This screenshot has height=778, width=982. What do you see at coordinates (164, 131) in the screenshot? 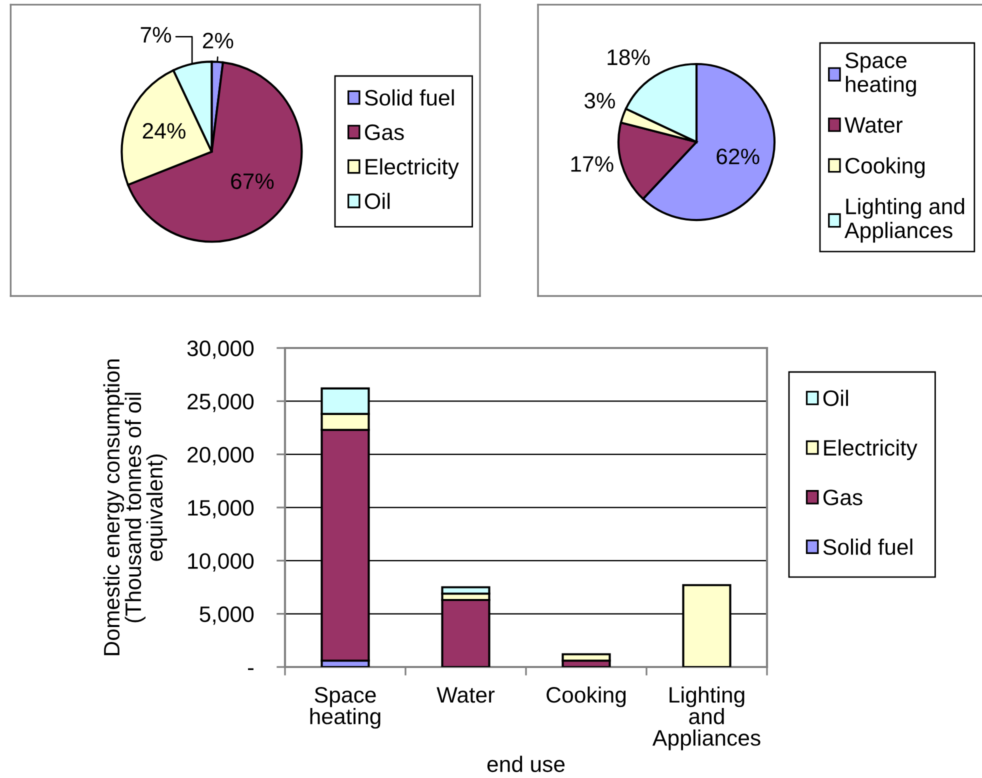
I see `data-label: 24%` at bounding box center [164, 131].